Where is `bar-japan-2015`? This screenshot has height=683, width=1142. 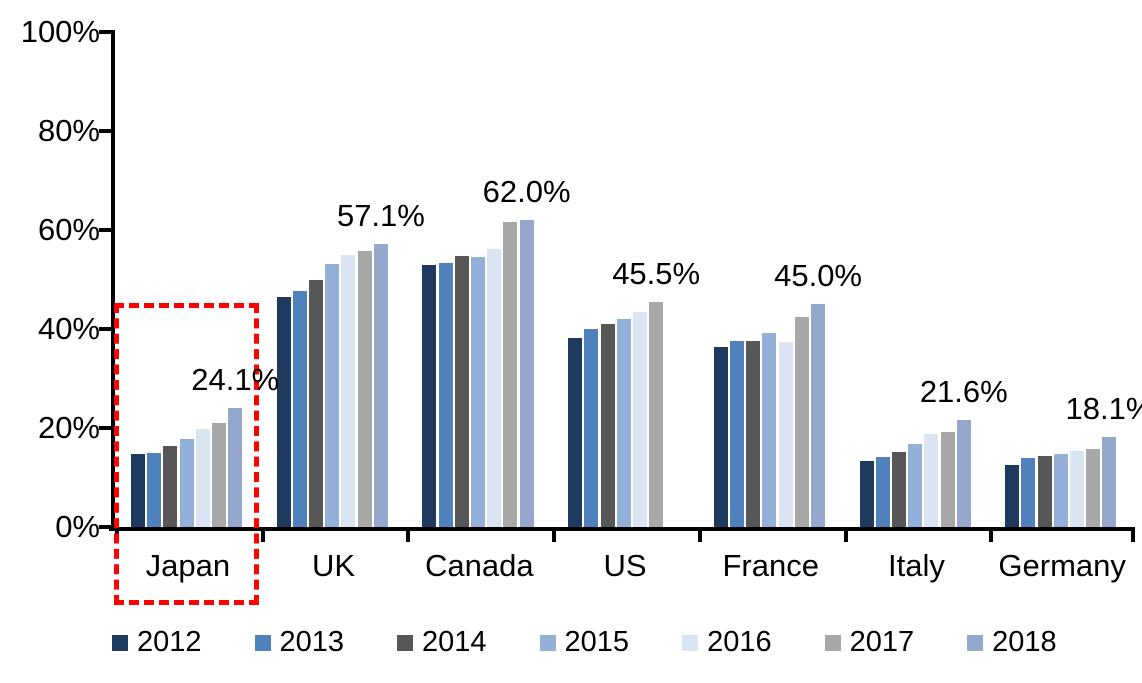
bar-japan-2015 is located at coordinates (186, 482).